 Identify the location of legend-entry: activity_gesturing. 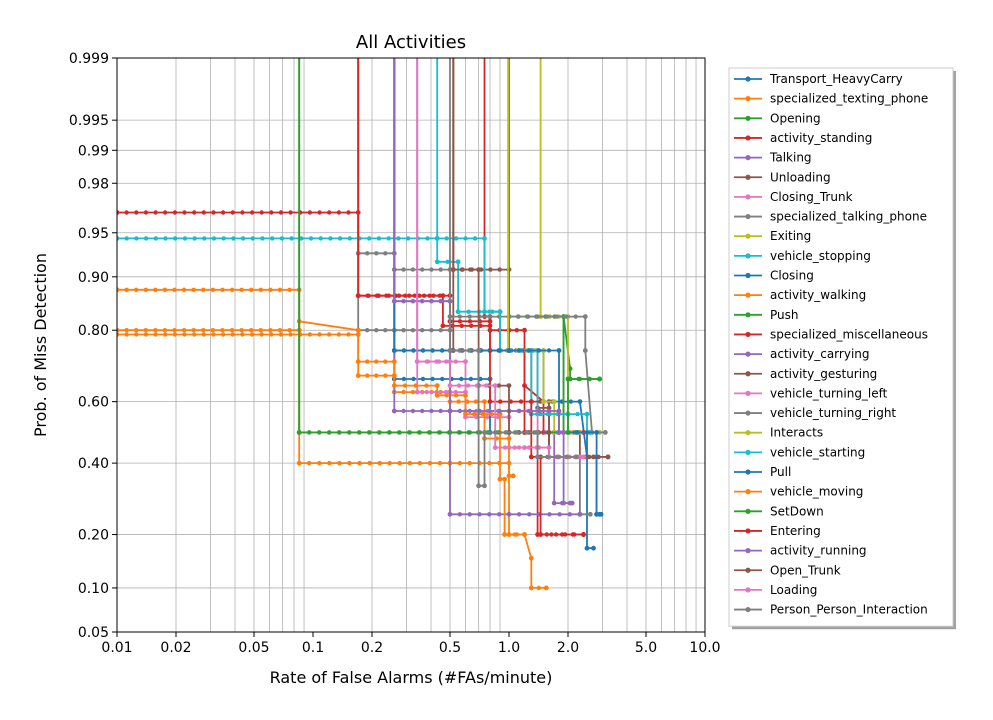
(805, 374).